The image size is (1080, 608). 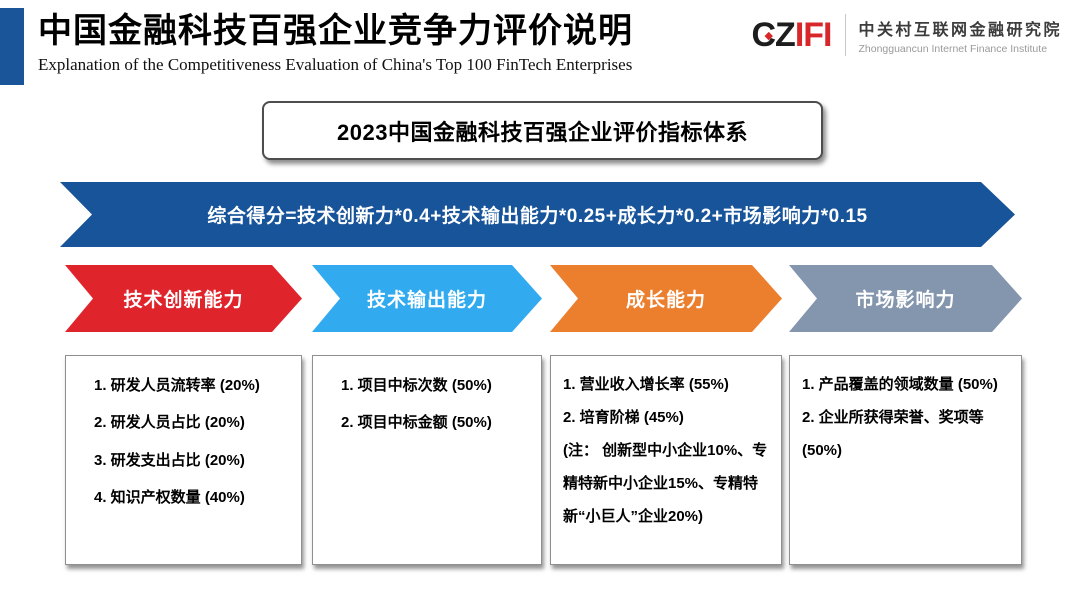 What do you see at coordinates (953, 48) in the screenshot?
I see `org-name-en: Zhongguancun Internet Finance Institute` at bounding box center [953, 48].